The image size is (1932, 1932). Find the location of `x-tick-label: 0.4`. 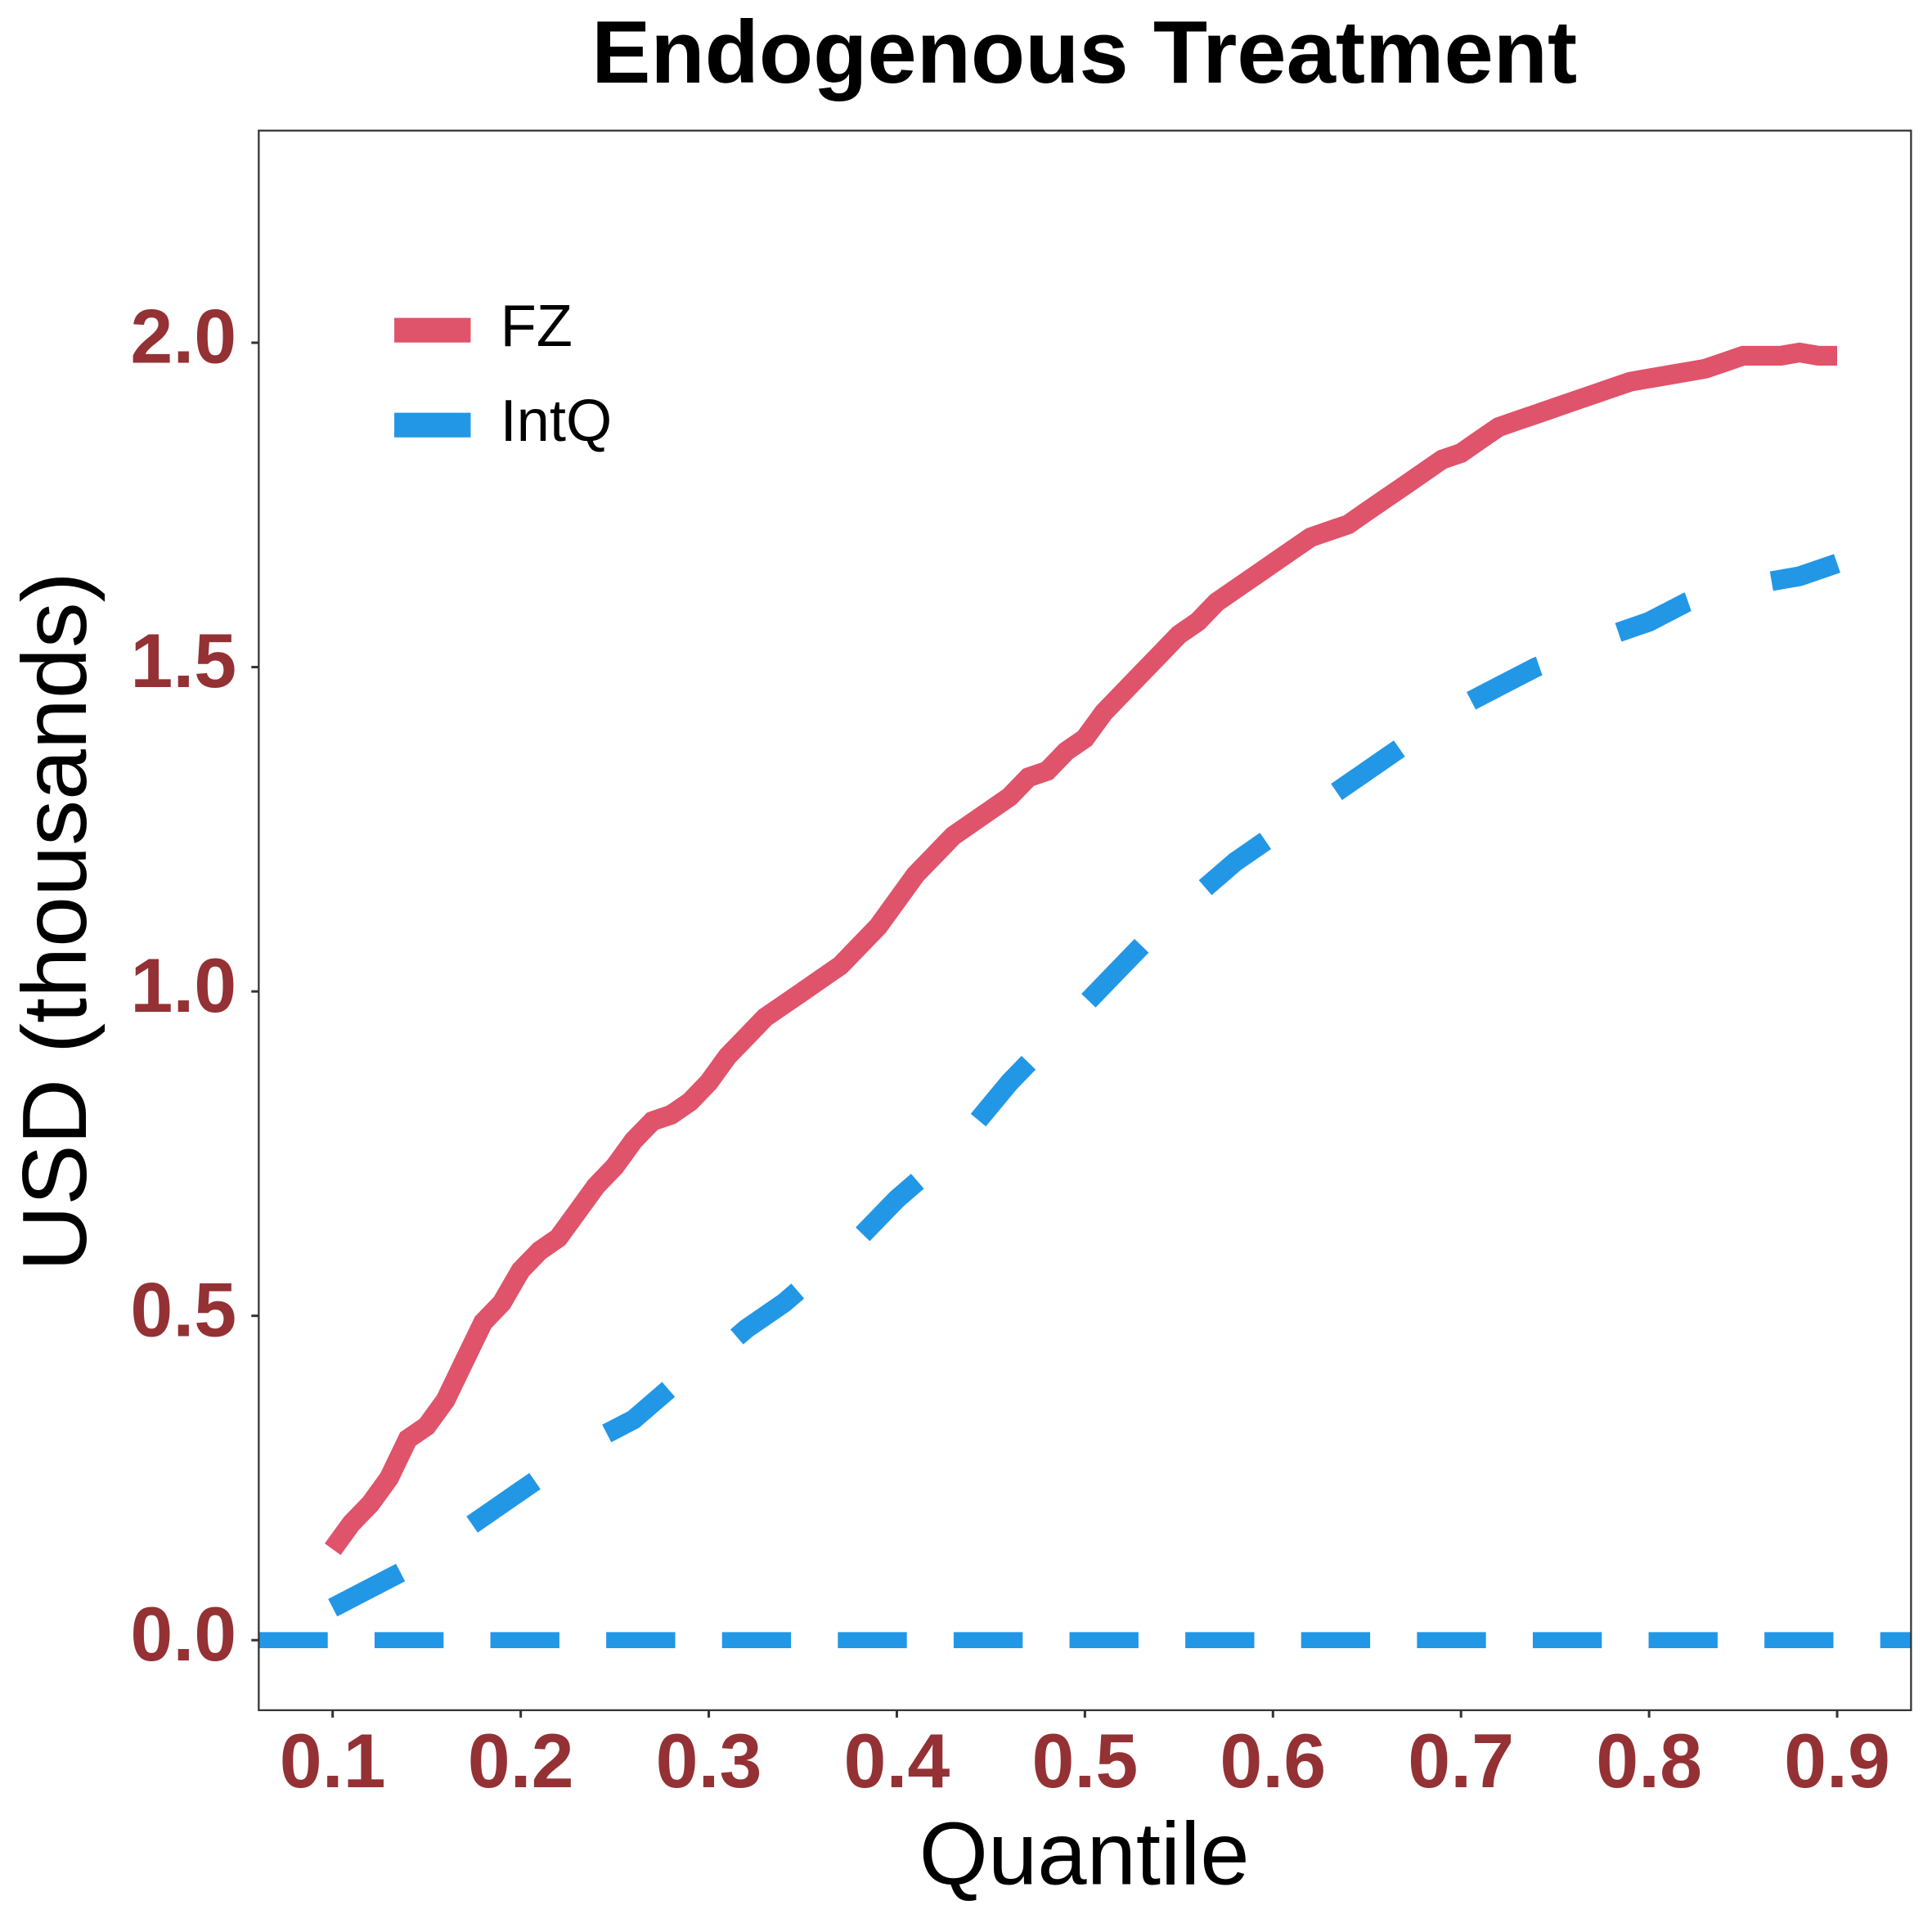

x-tick-label: 0.4 is located at coordinates (897, 1761).